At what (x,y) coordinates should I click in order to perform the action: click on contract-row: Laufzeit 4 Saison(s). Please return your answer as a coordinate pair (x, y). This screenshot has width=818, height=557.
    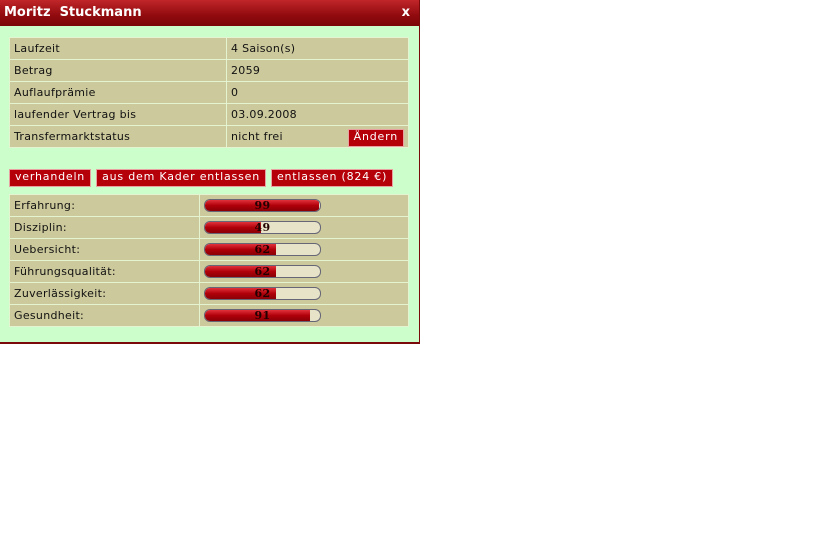
    Looking at the image, I should click on (209, 48).